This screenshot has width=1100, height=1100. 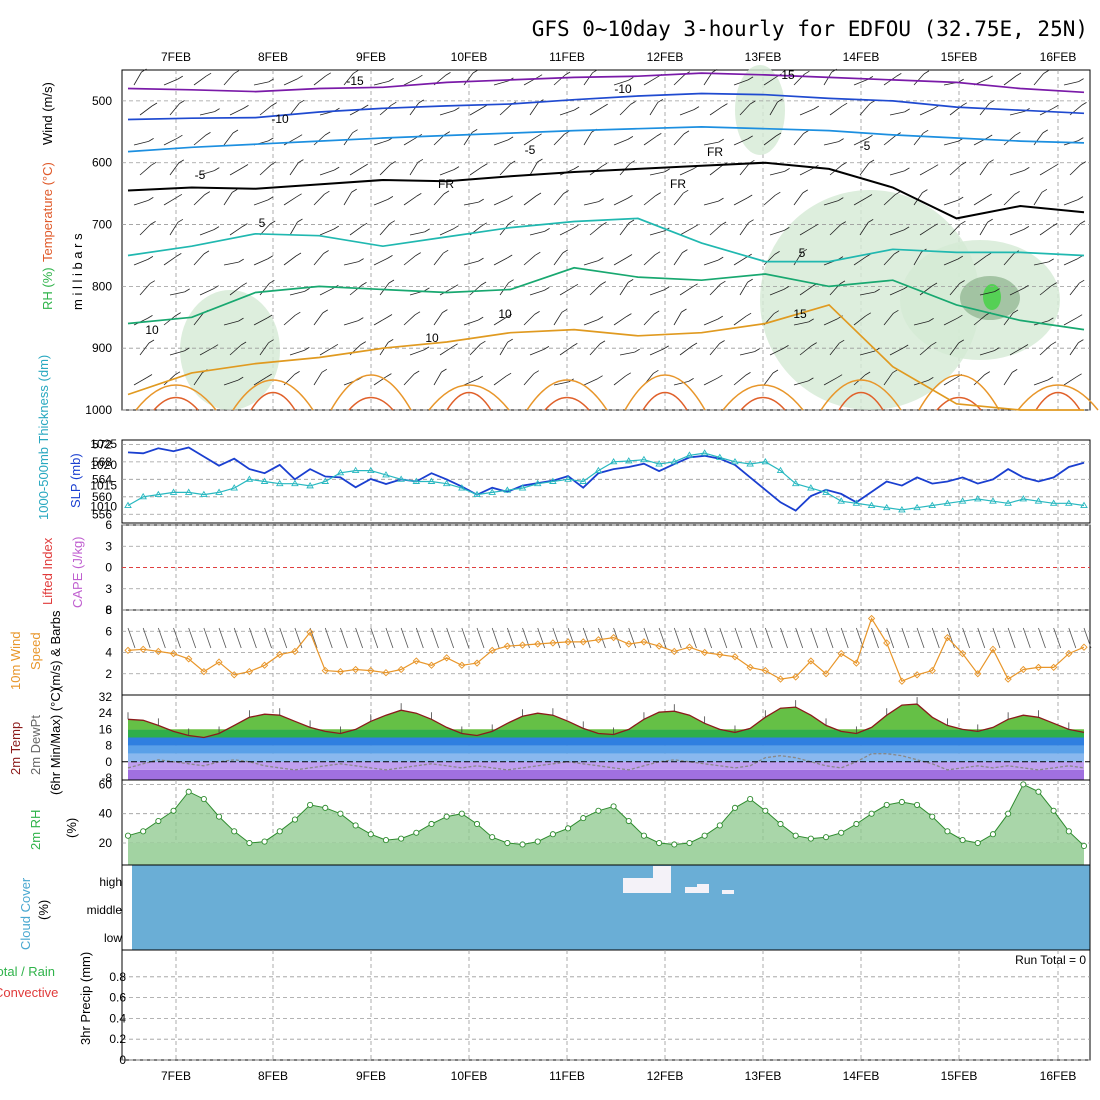 What do you see at coordinates (606, 815) in the screenshot?
I see `rh-line` at bounding box center [606, 815].